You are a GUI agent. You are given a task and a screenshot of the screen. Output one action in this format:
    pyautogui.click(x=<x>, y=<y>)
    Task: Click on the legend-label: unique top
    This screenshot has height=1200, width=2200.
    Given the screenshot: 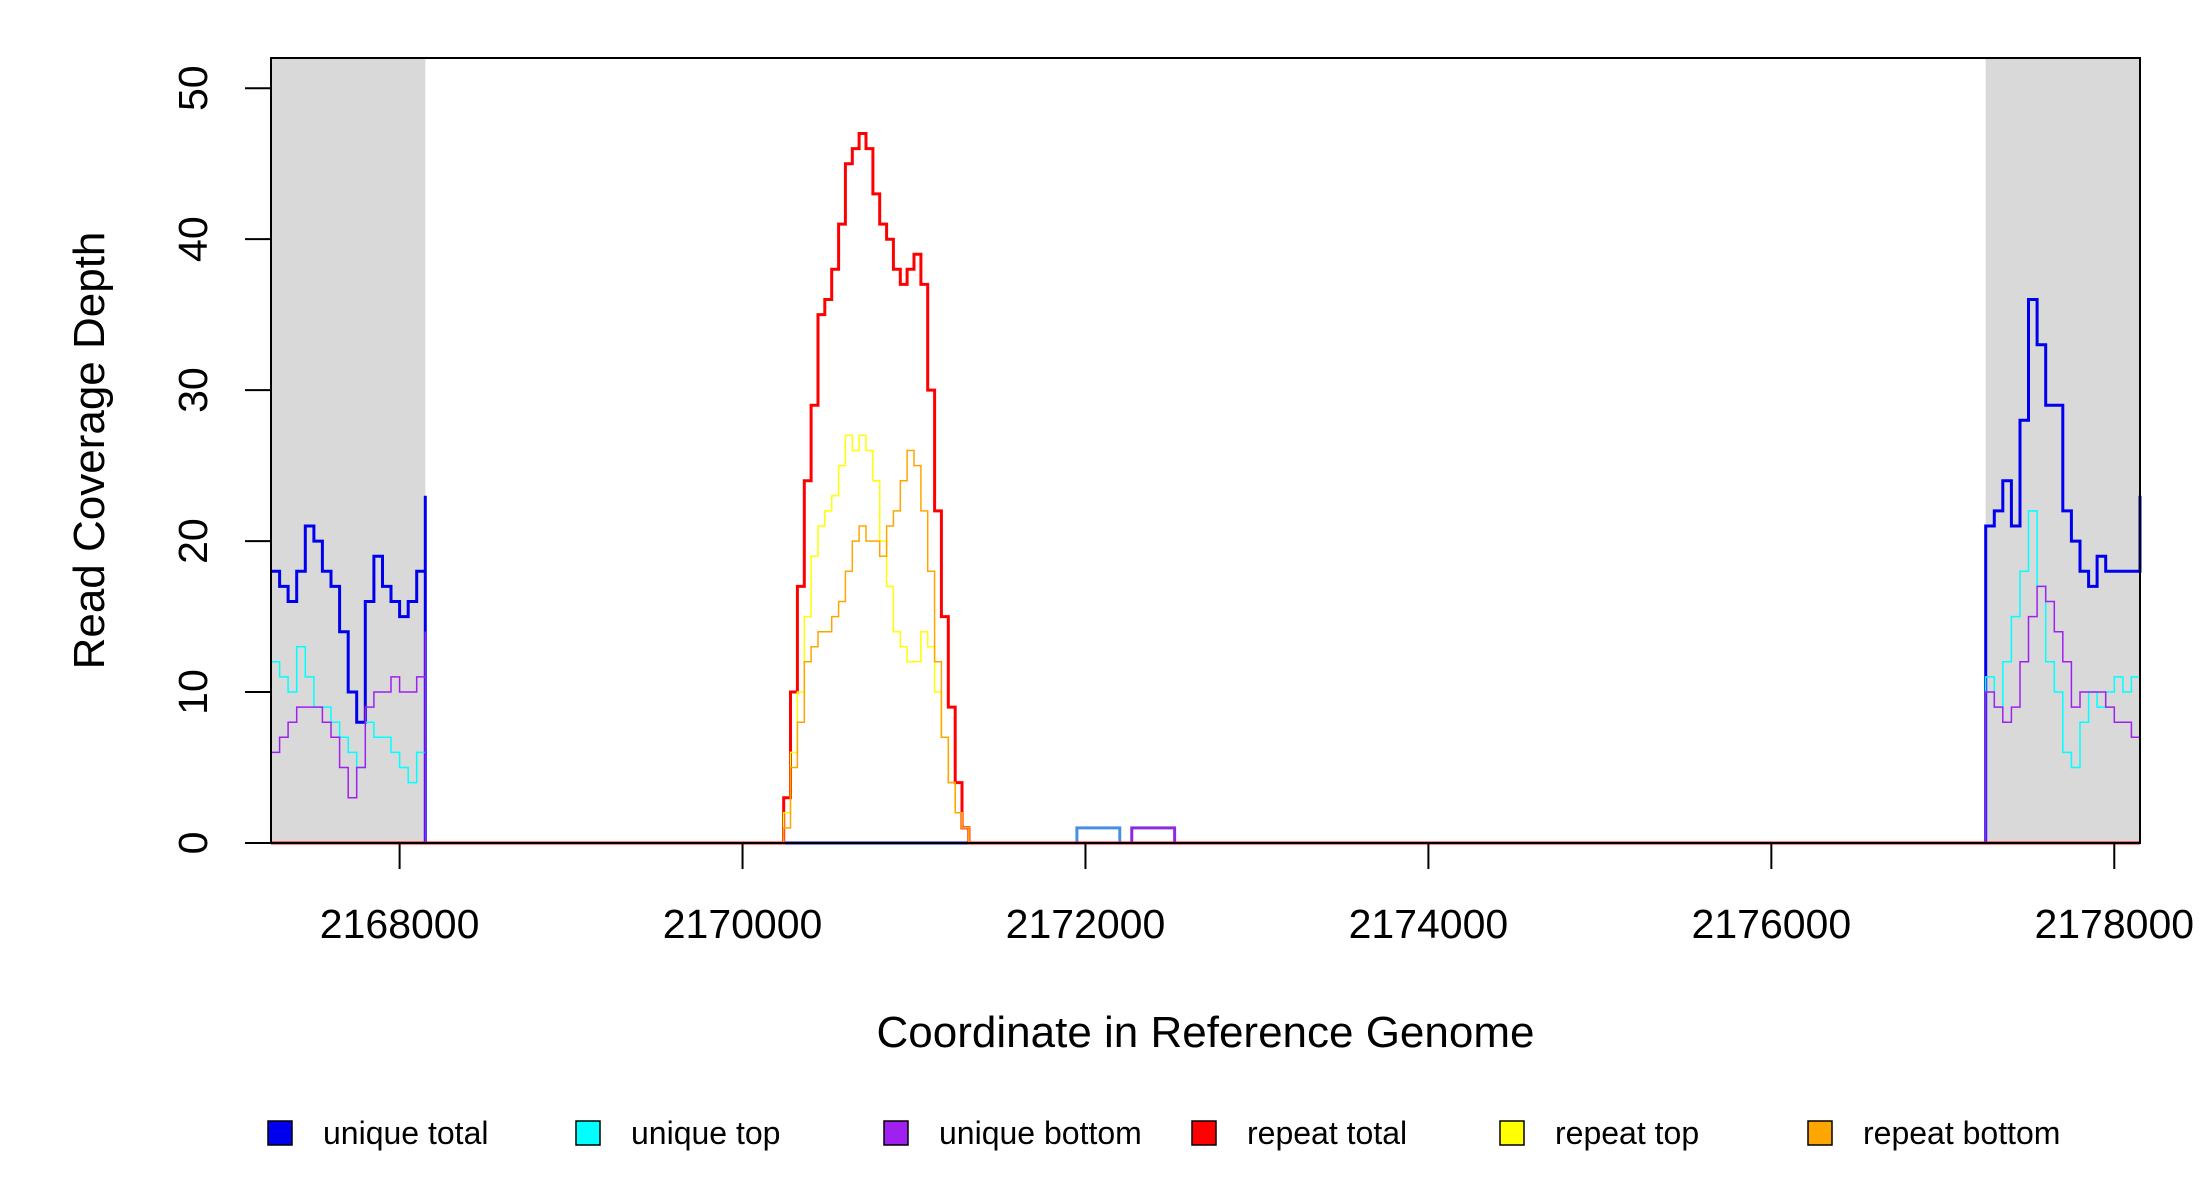 What is the action you would take?
    pyautogui.click(x=705, y=1133)
    